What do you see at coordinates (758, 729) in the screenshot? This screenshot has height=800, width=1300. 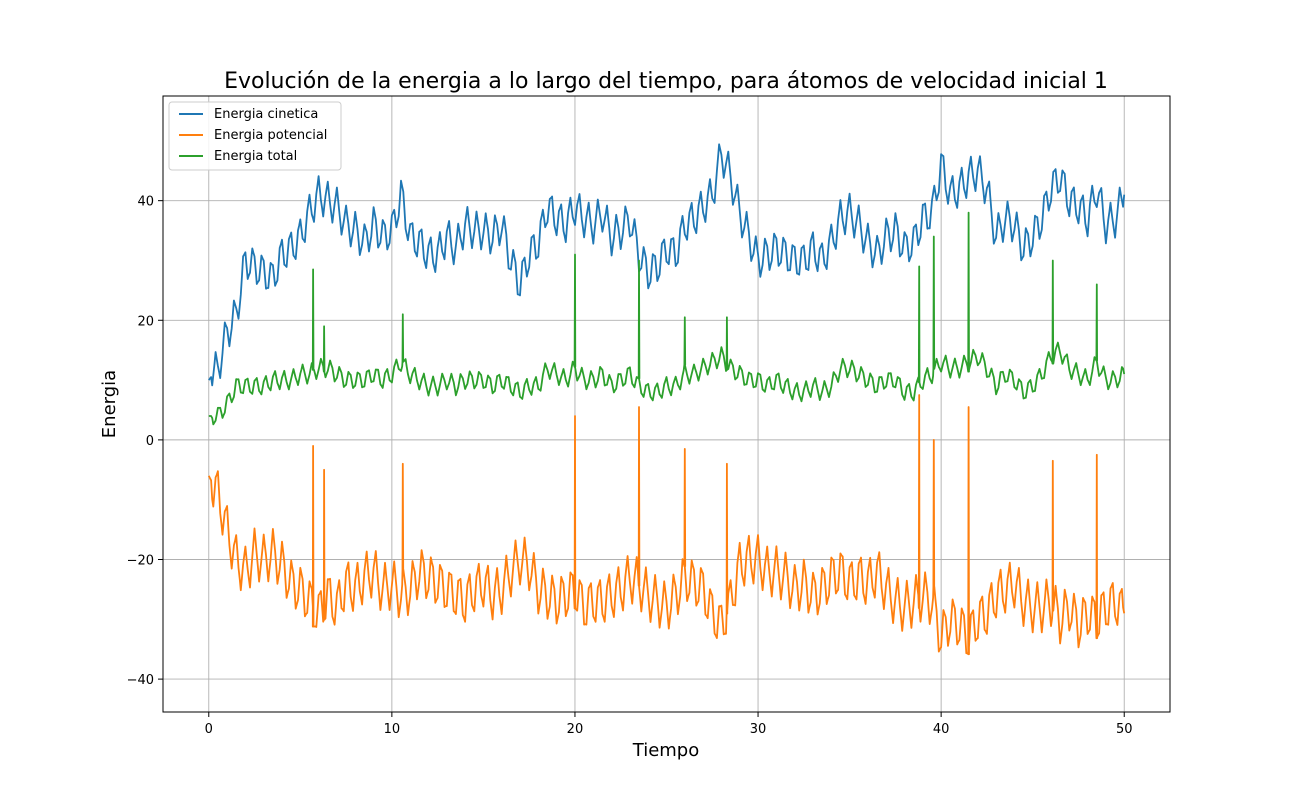 I see `x-tick-label: 30` at bounding box center [758, 729].